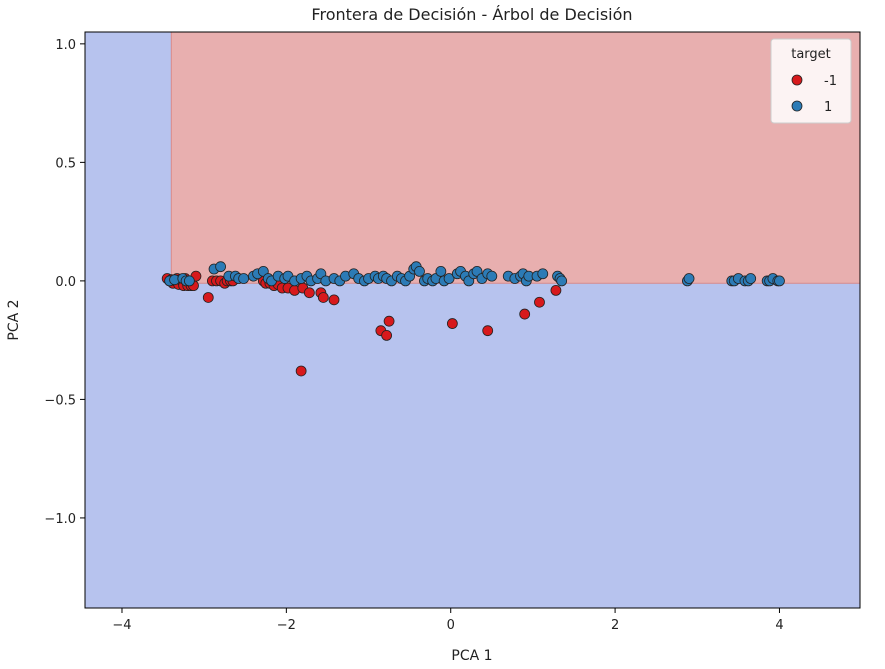 This screenshot has height=669, width=885. What do you see at coordinates (60, 400) in the screenshot?
I see `y-tick-label: −0.5` at bounding box center [60, 400].